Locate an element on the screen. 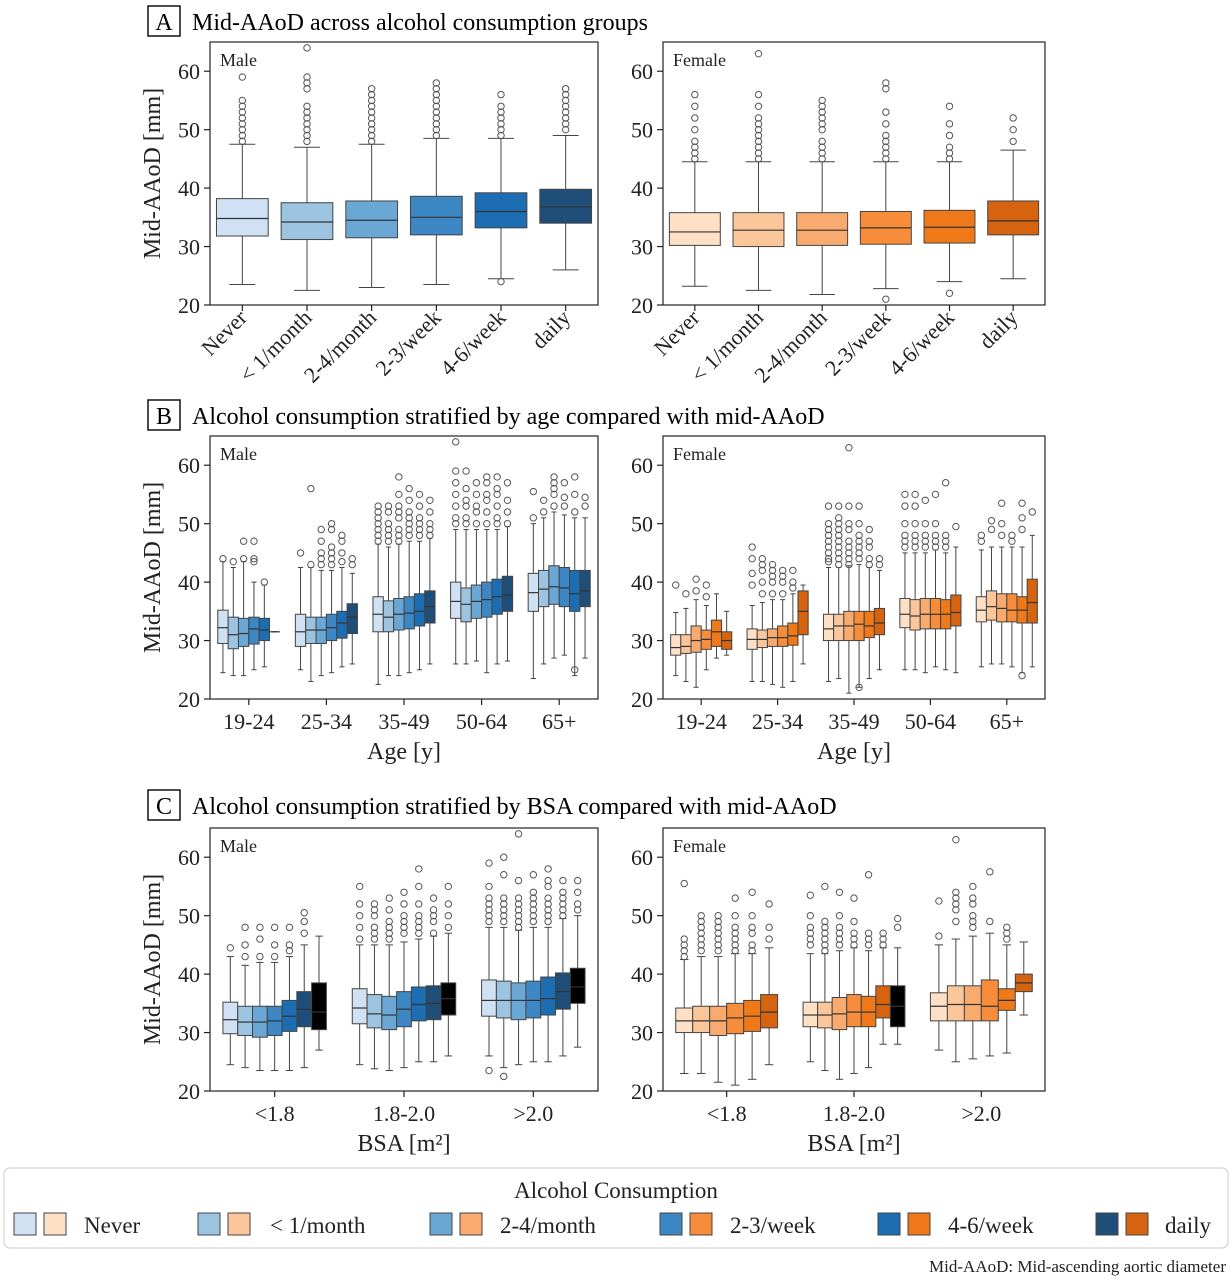 The width and height of the screenshot is (1232, 1280). panel-c-letter-box is located at coordinates (164, 805).